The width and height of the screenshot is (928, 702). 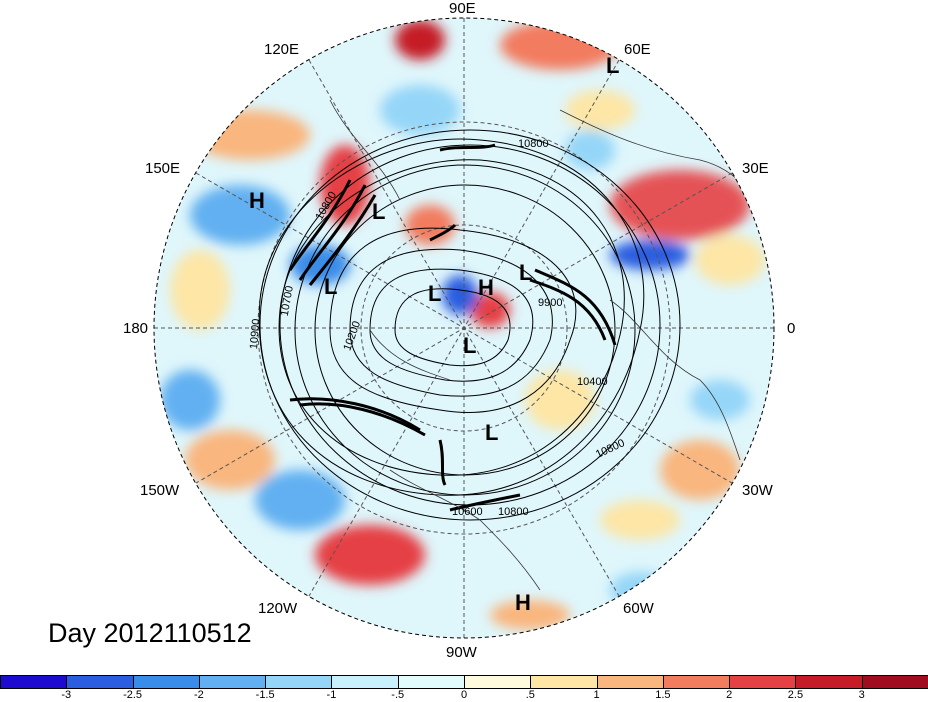 What do you see at coordinates (637, 49) in the screenshot?
I see `lon-label-60e: 60E` at bounding box center [637, 49].